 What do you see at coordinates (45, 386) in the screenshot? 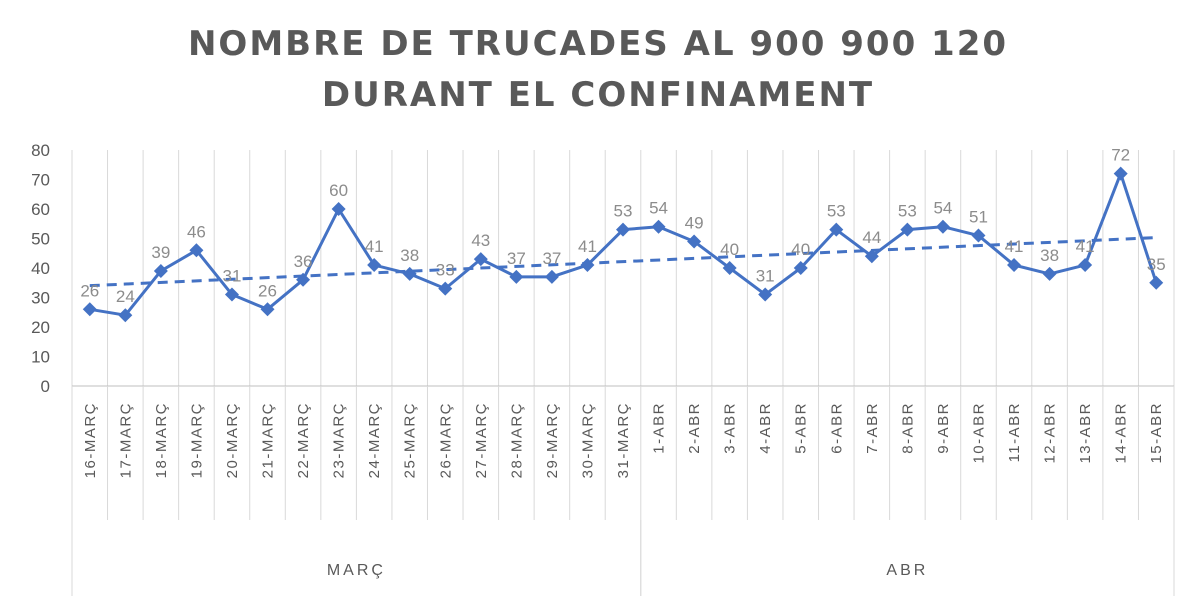
I see `y-tick-label: 0` at bounding box center [45, 386].